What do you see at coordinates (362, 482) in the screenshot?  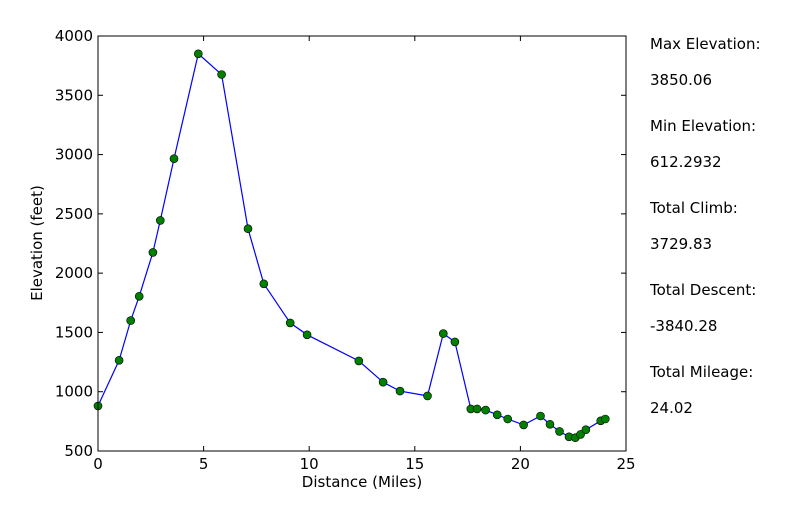 I see `x-axis-label: Distance (Miles)` at bounding box center [362, 482].